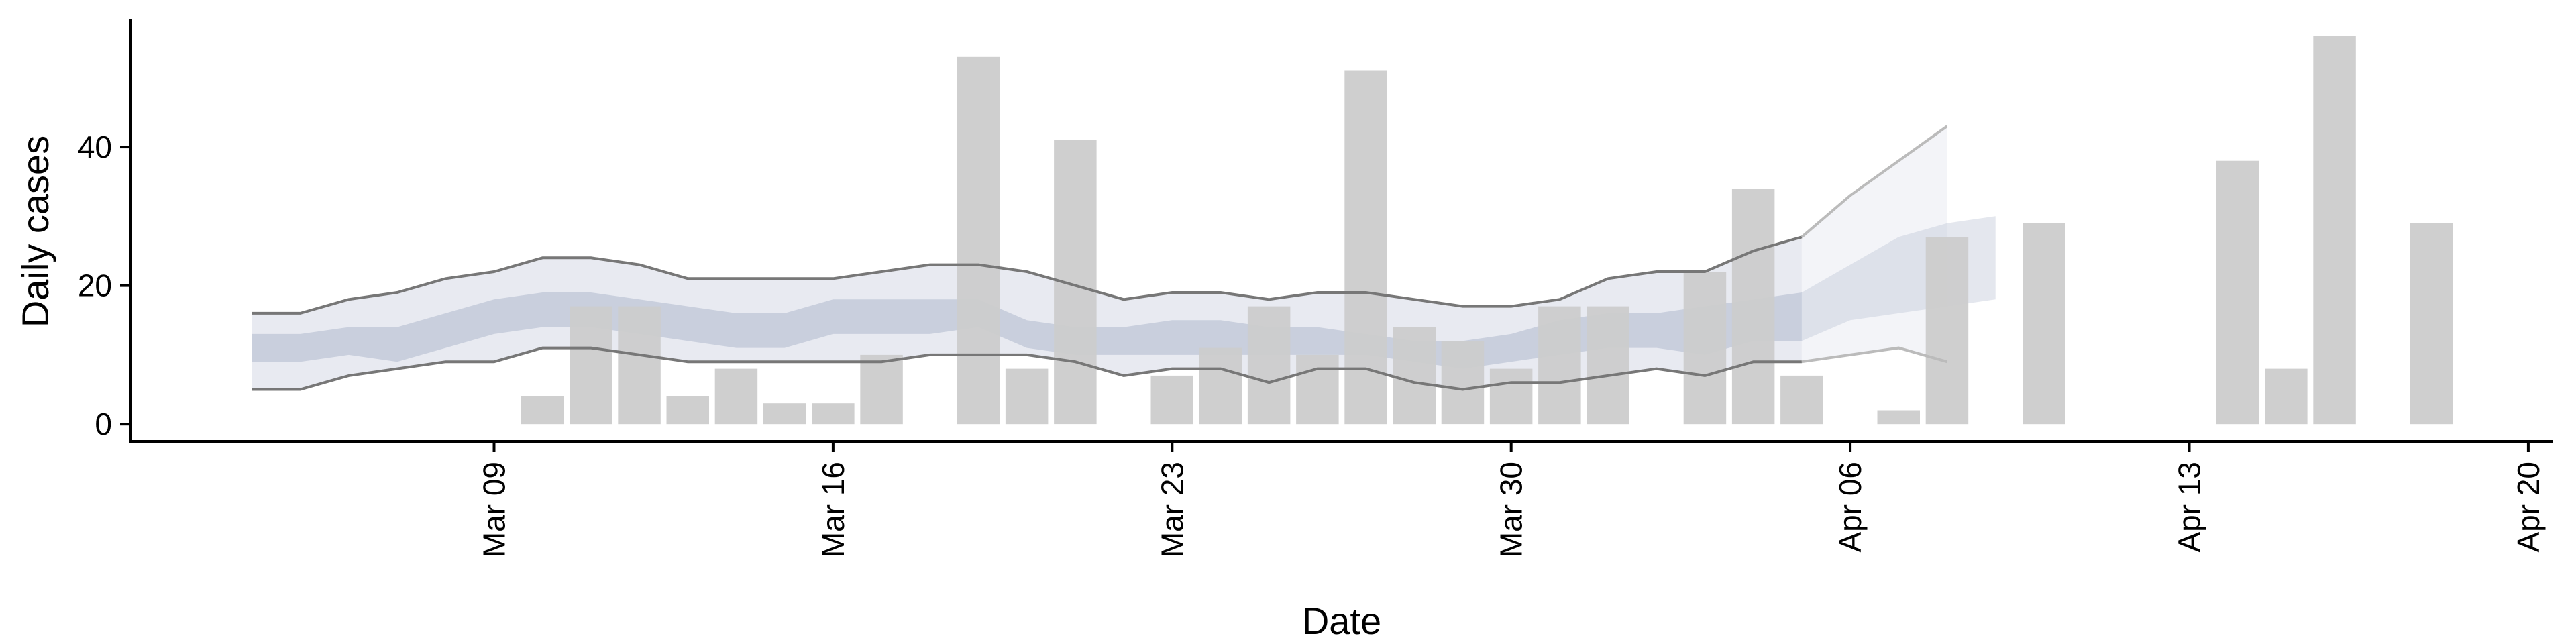 This screenshot has height=644, width=2576. I want to click on y-ticks: 0 20 40, so click(104, 285).